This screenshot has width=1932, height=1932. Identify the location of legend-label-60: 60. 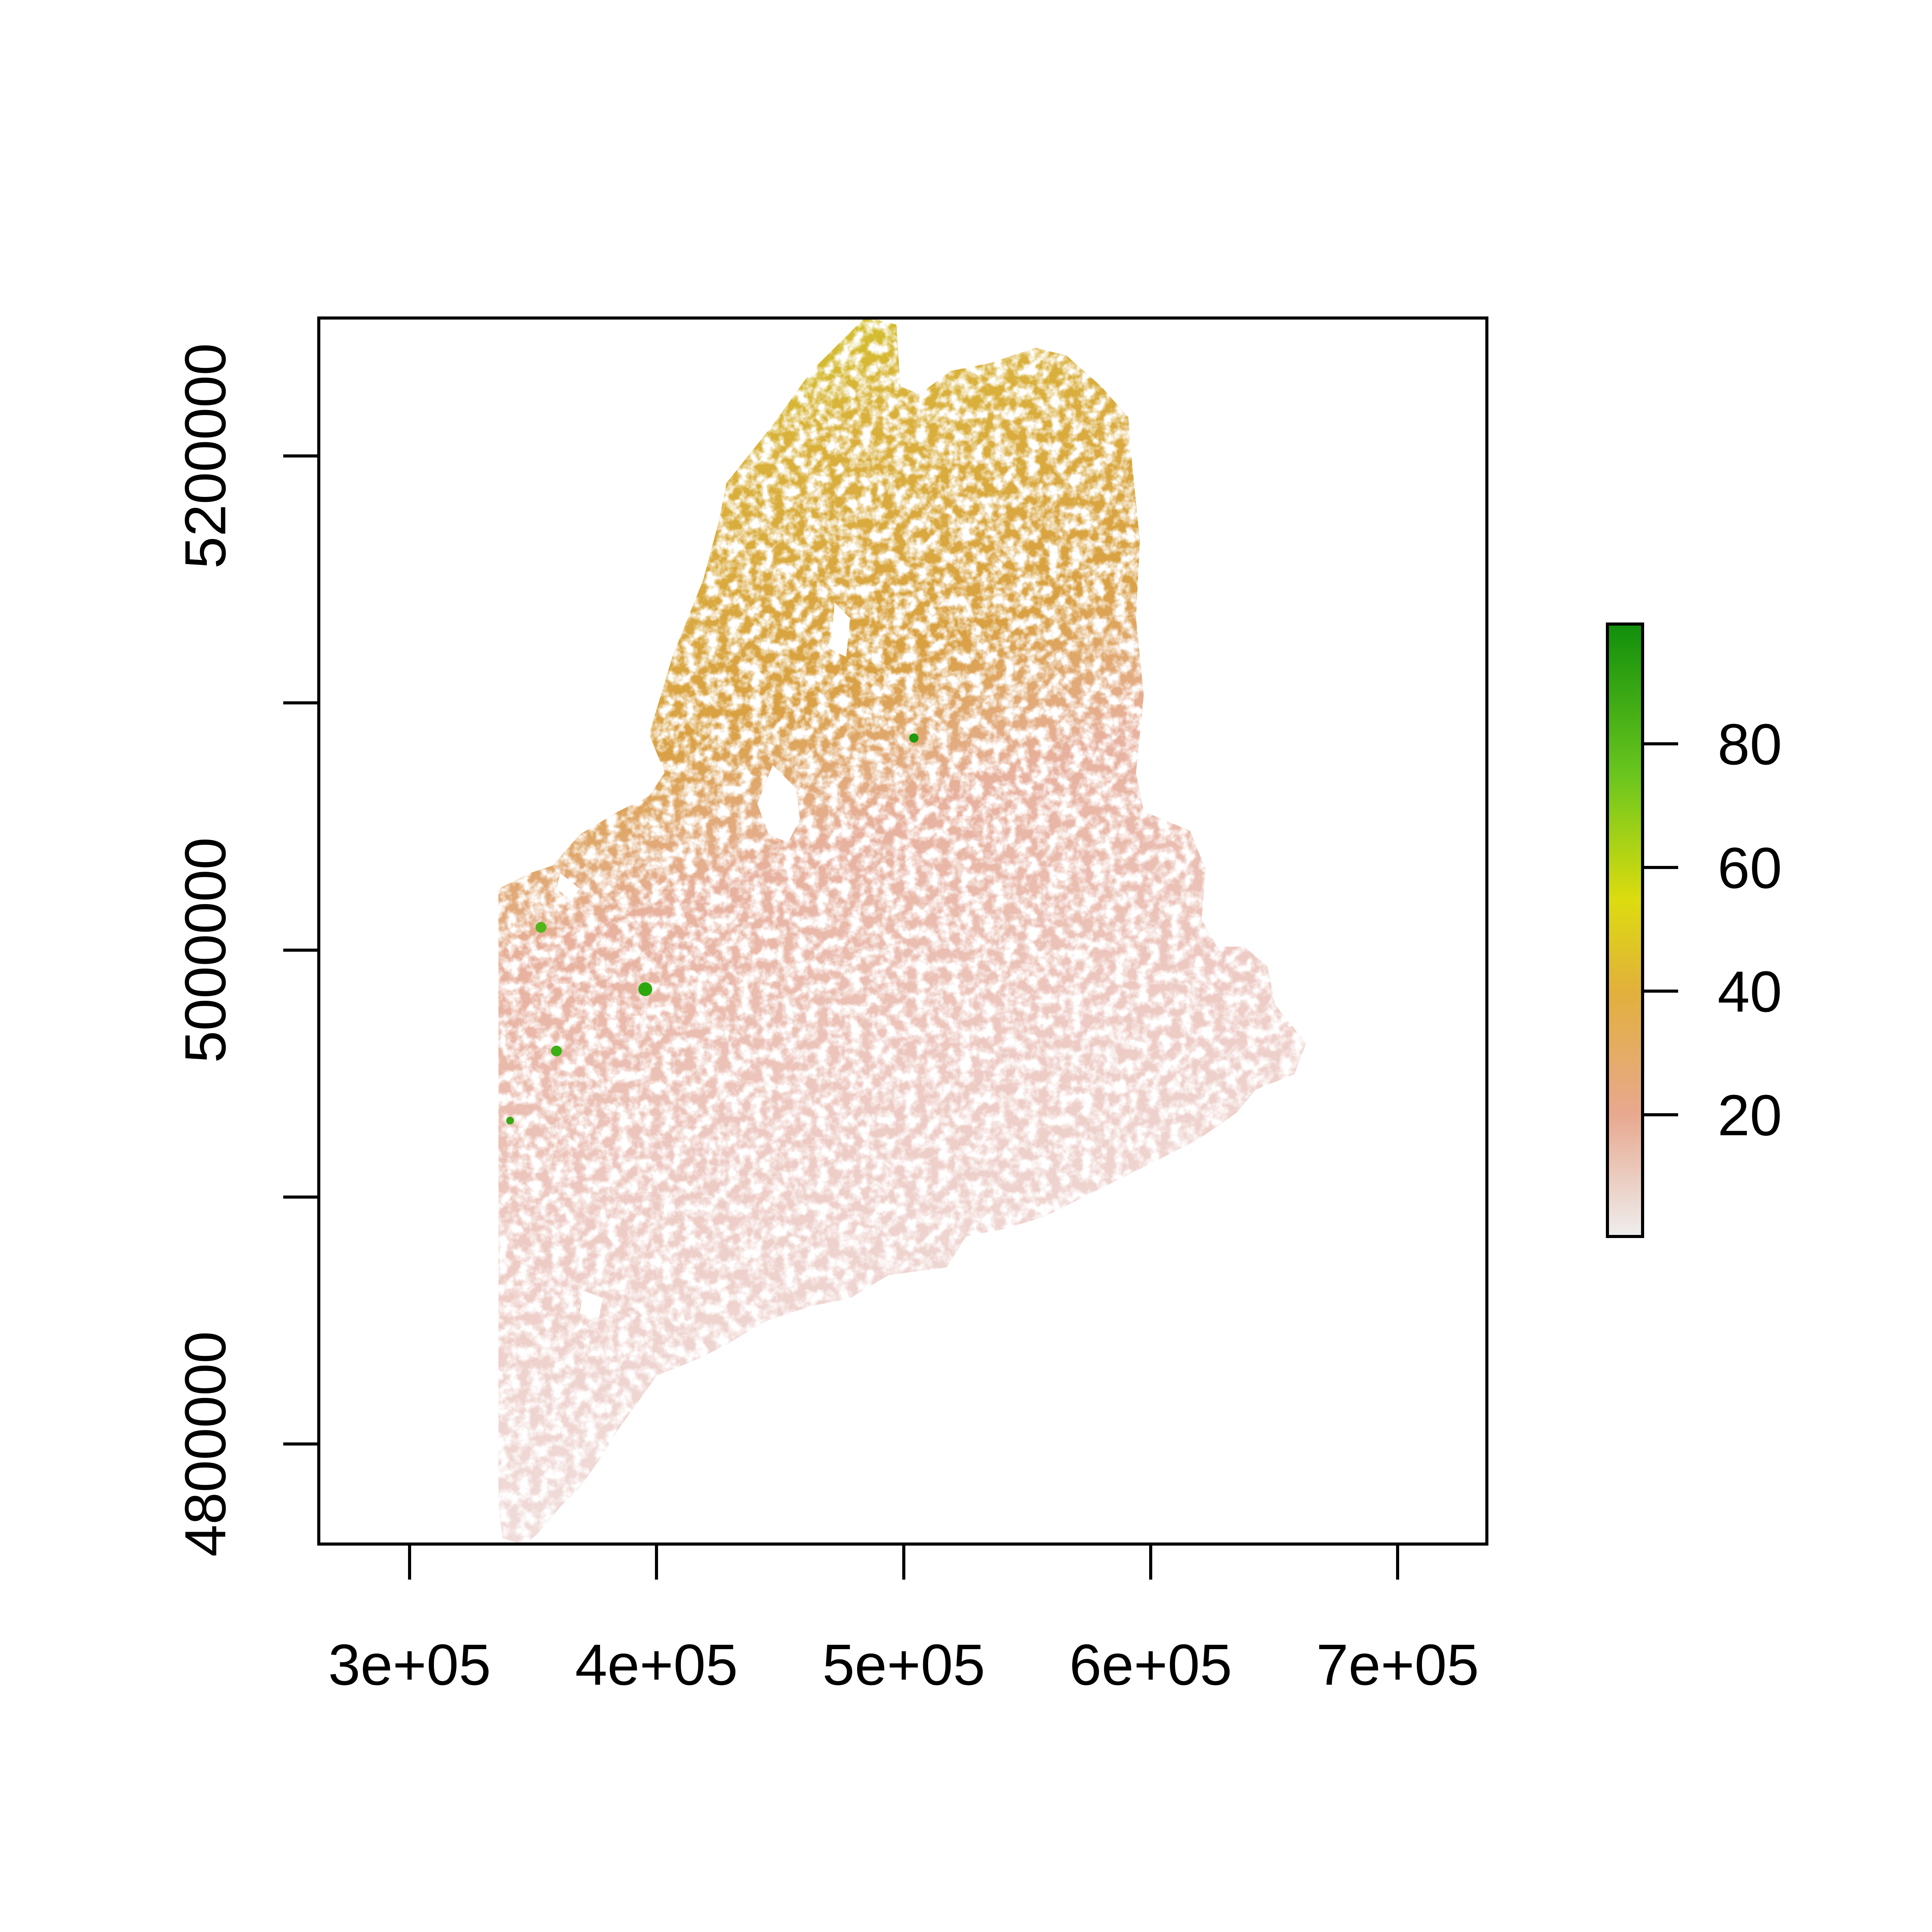
(1750, 868).